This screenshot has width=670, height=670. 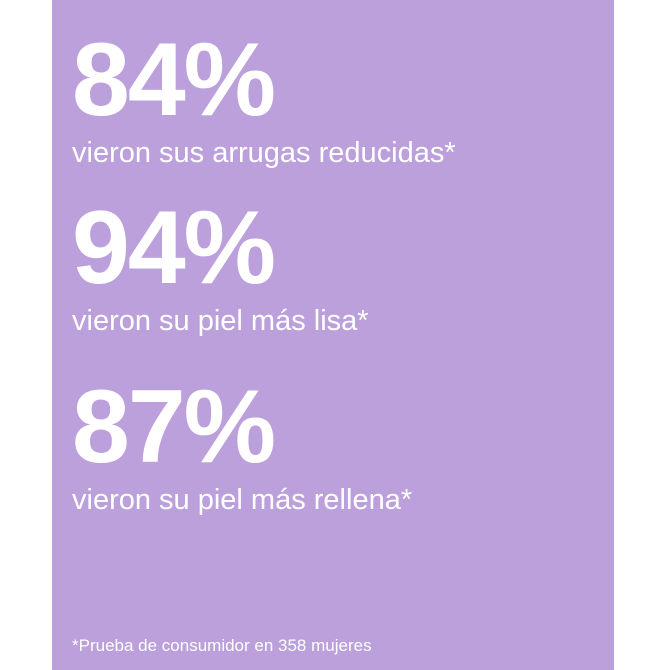 What do you see at coordinates (174, 248) in the screenshot?
I see `stat-value: 94%` at bounding box center [174, 248].